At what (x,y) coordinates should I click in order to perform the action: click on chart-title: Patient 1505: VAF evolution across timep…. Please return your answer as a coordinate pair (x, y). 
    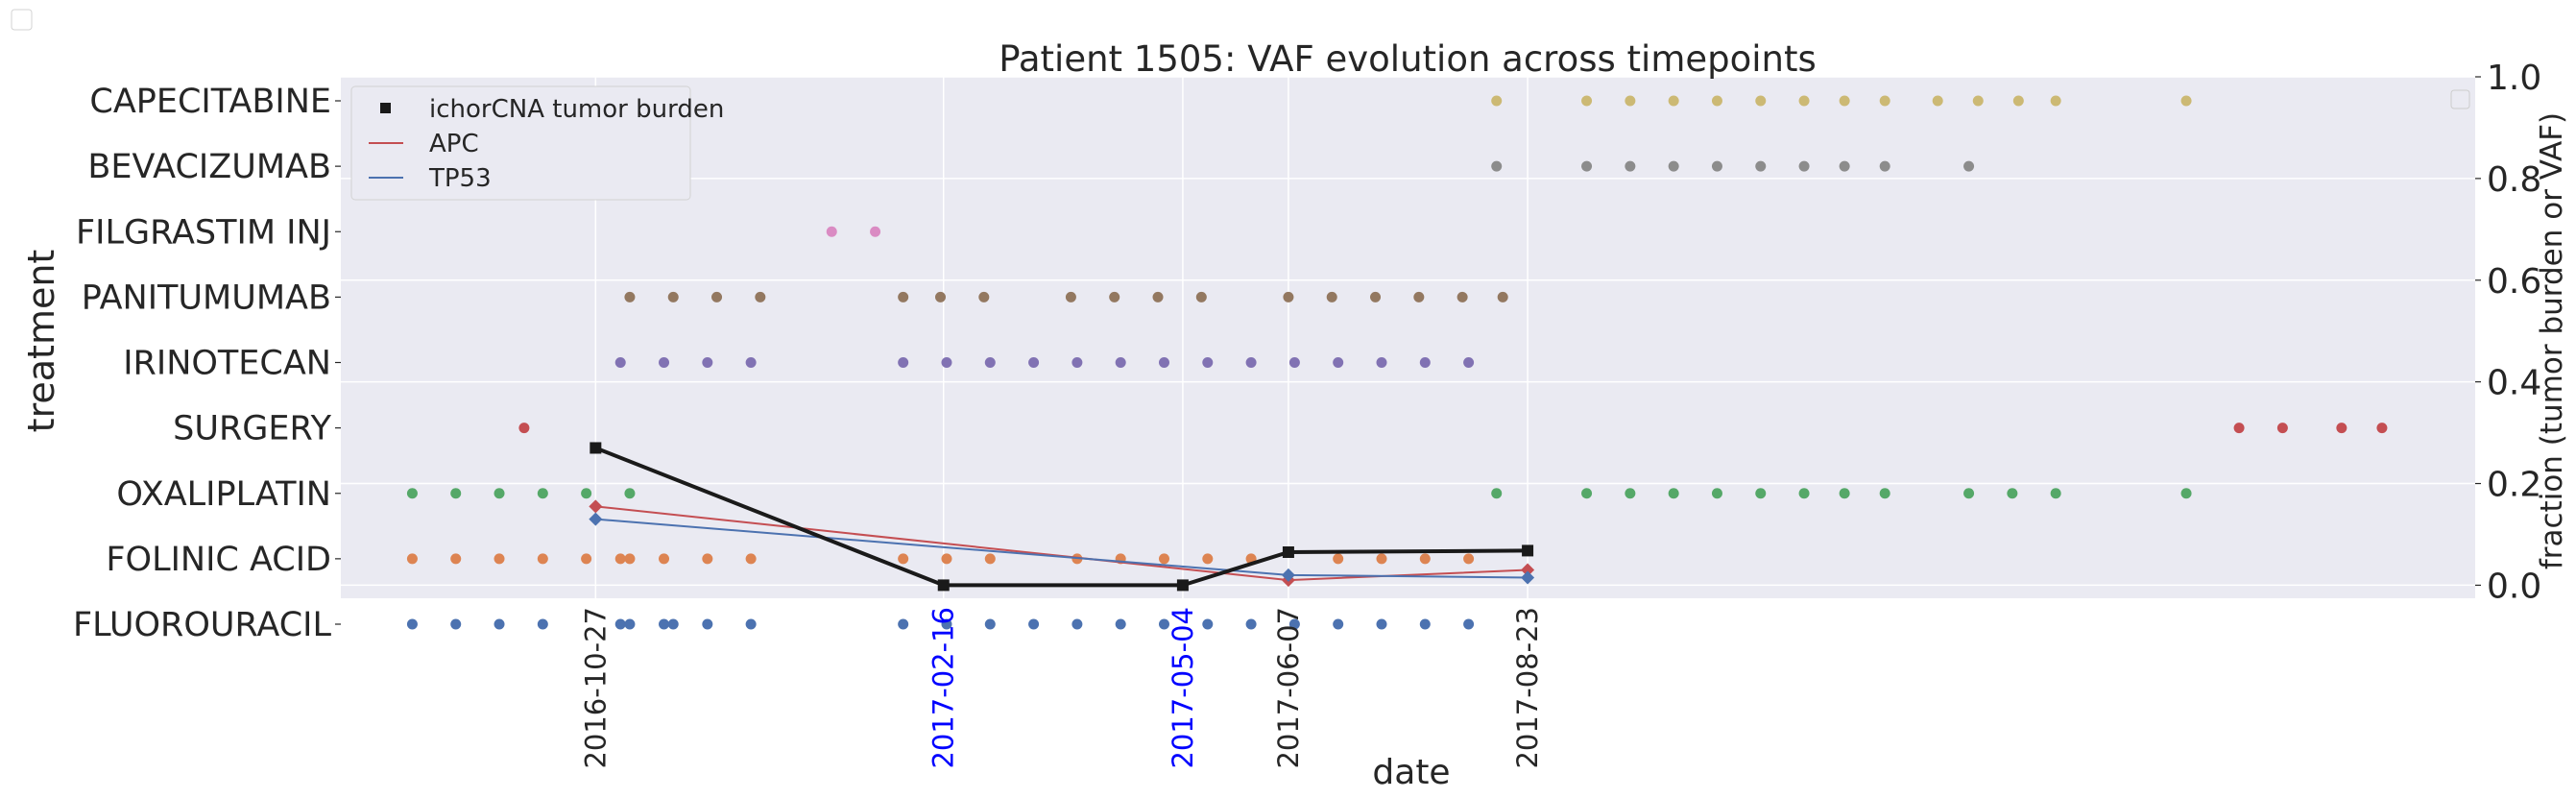
    Looking at the image, I should click on (1408, 59).